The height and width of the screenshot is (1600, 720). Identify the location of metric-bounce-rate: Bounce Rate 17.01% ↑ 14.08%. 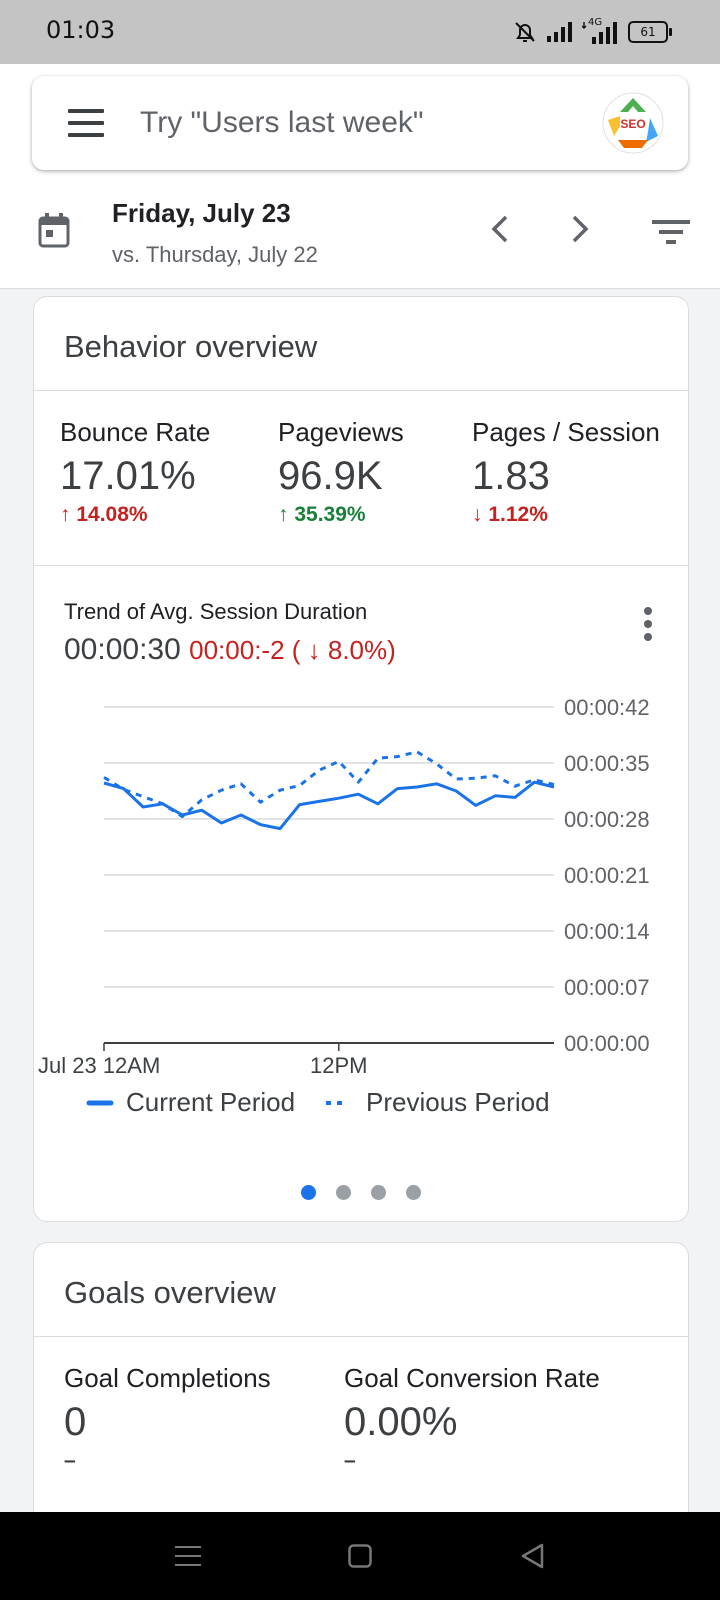
(135, 472).